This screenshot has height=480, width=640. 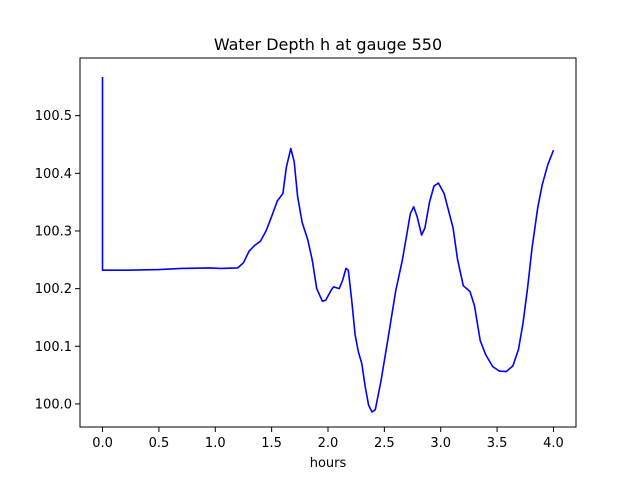 What do you see at coordinates (215, 443) in the screenshot?
I see `x-tick-label: 1.0` at bounding box center [215, 443].